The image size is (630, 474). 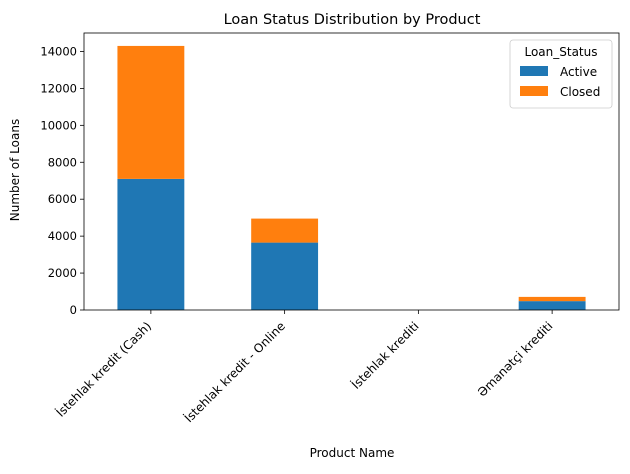 I want to click on x-tick-label-0: İstehlak kredit (Cash), so click(x=103, y=368).